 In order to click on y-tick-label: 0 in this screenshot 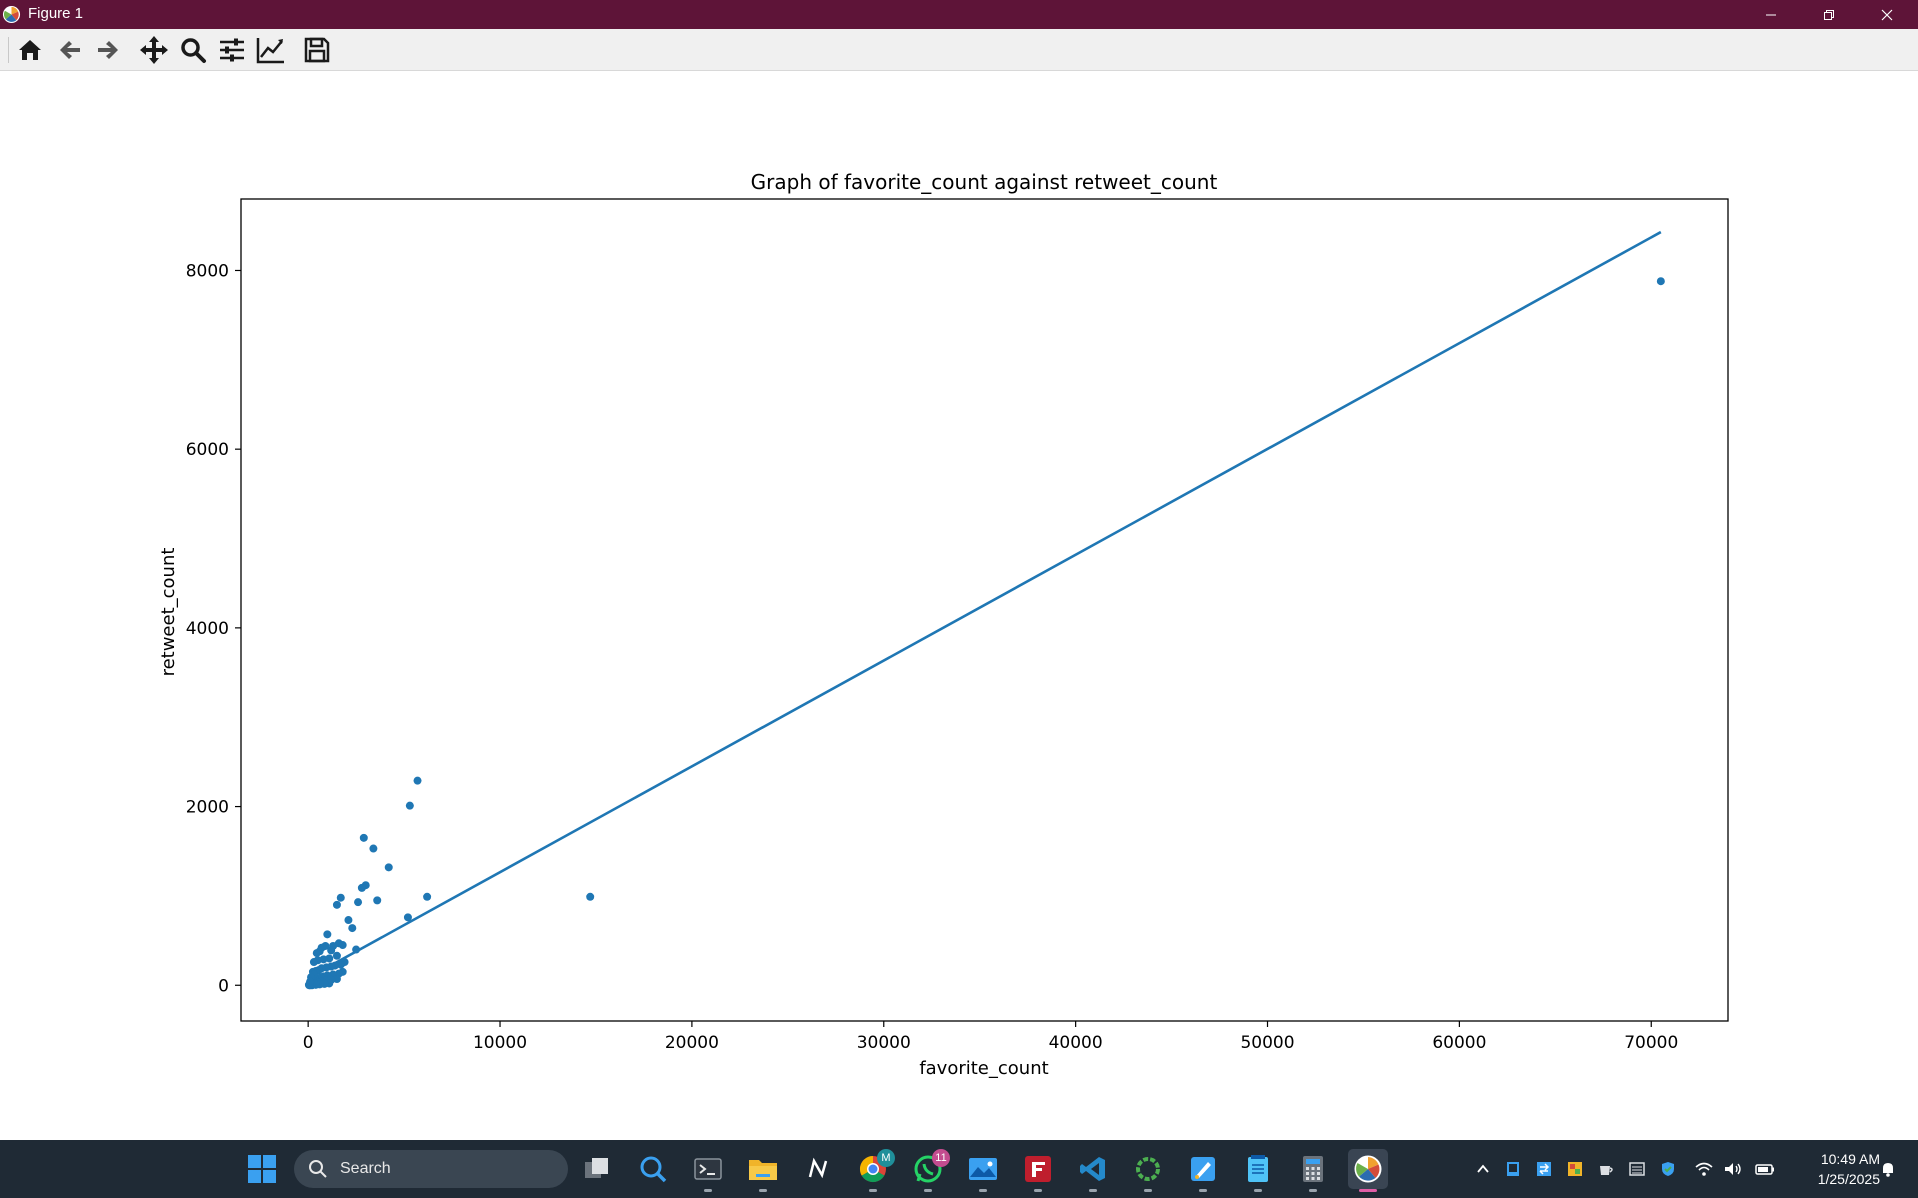, I will do `click(223, 986)`.